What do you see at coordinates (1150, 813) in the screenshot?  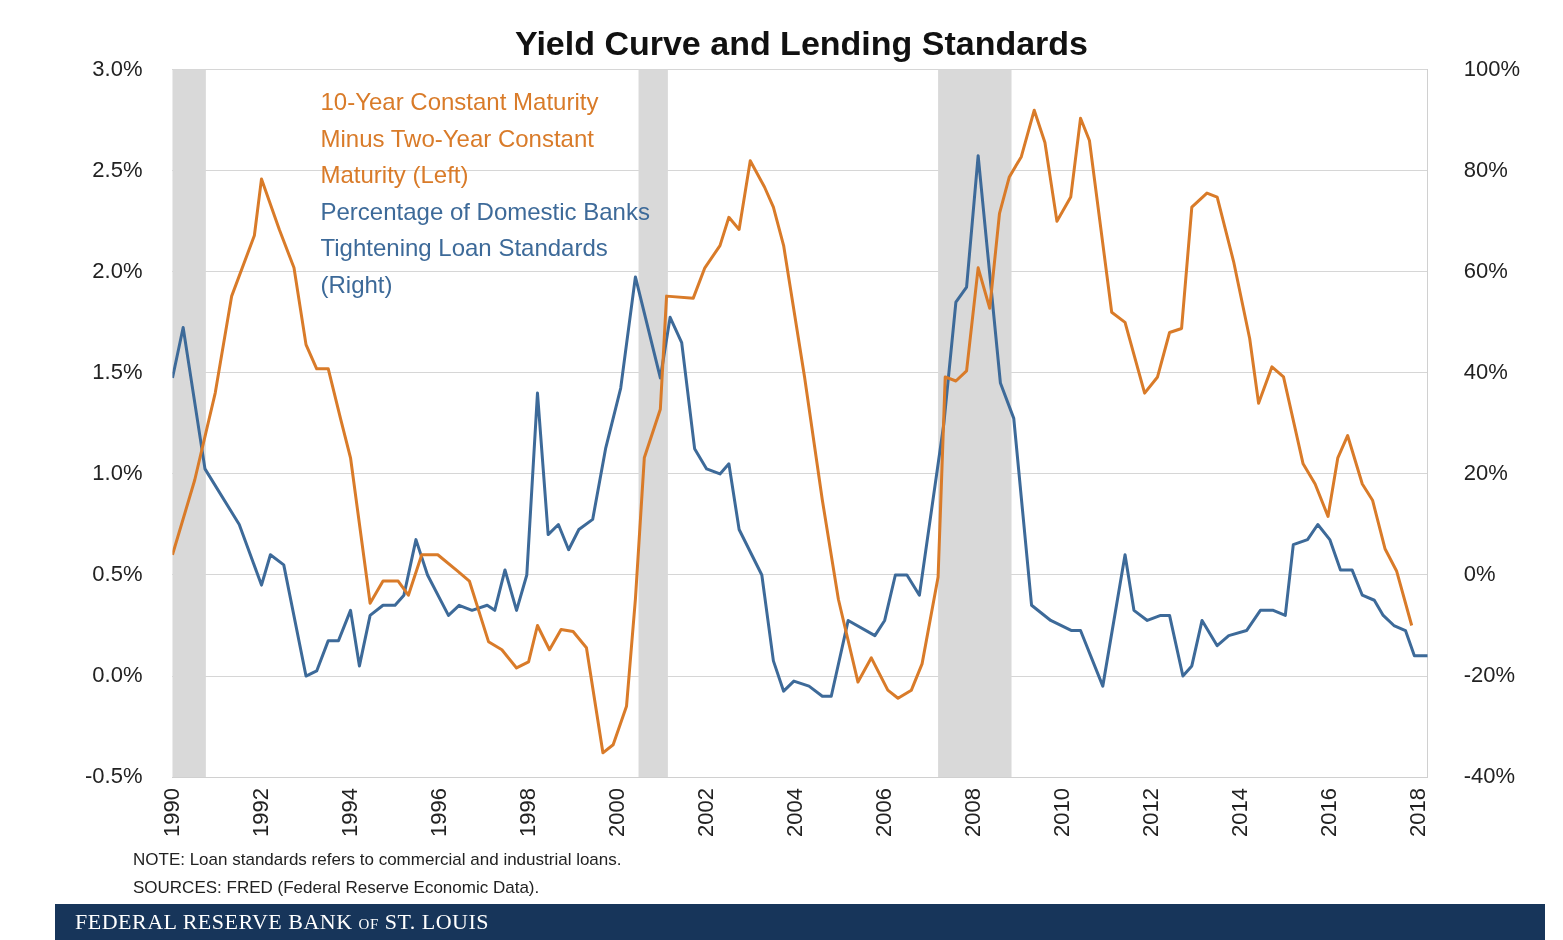 I see `x-tick-label: 2012` at bounding box center [1150, 813].